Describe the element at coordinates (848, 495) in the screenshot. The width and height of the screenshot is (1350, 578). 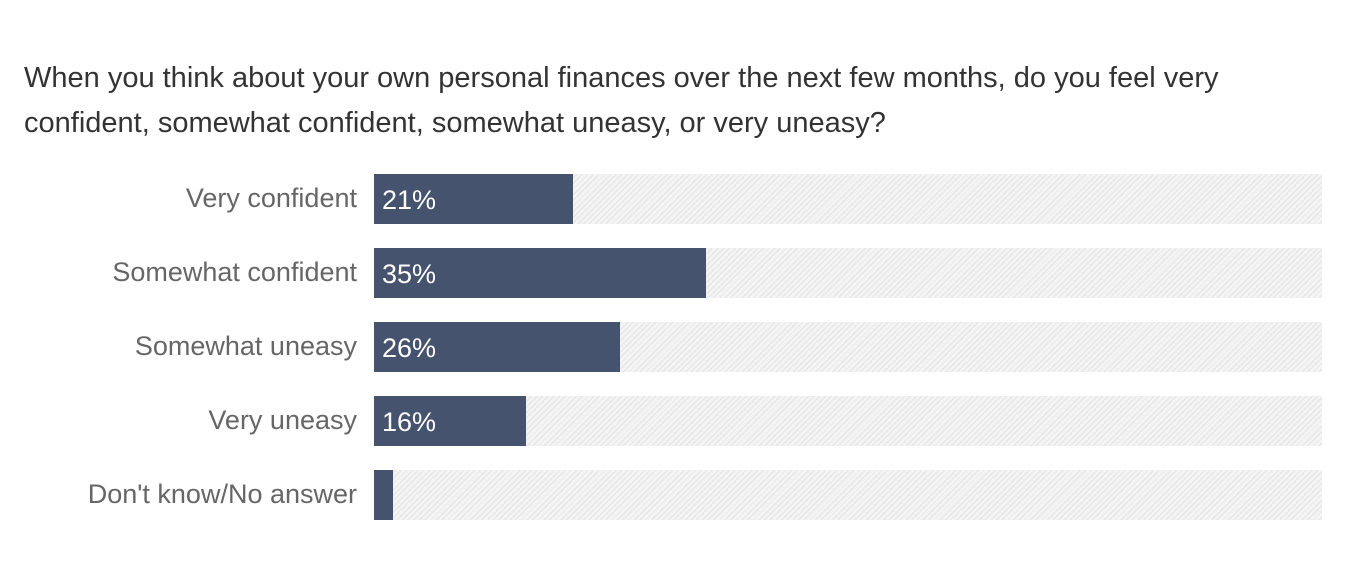
I see `bar-track` at that location.